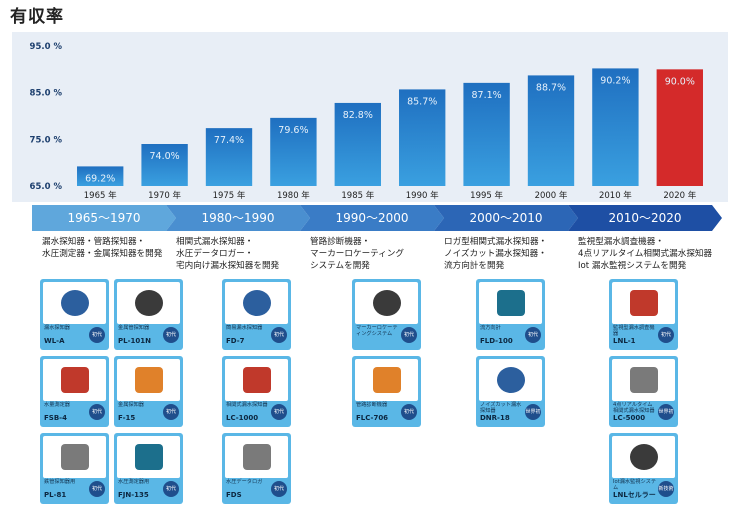 The width and height of the screenshot is (740, 522). What do you see at coordinates (372, 405) in the screenshot?
I see `product-name: 管路診断機器` at bounding box center [372, 405].